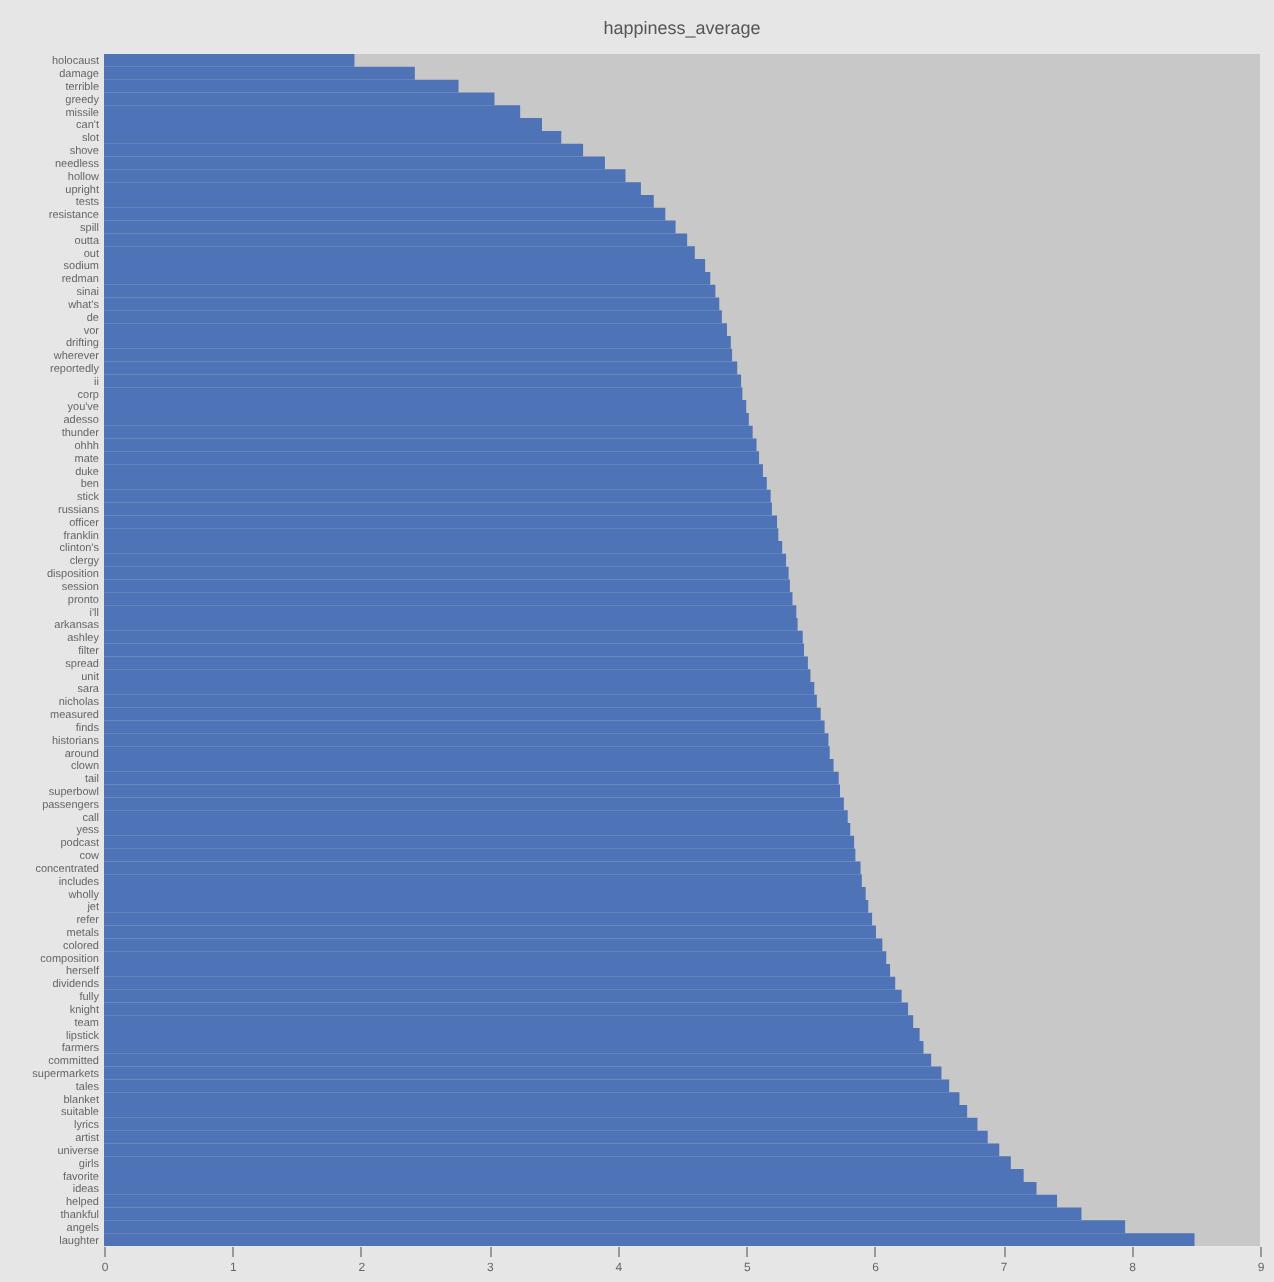 This screenshot has width=1274, height=1282. Describe the element at coordinates (682, 28) in the screenshot. I see `chart-title: happiness_average` at that location.